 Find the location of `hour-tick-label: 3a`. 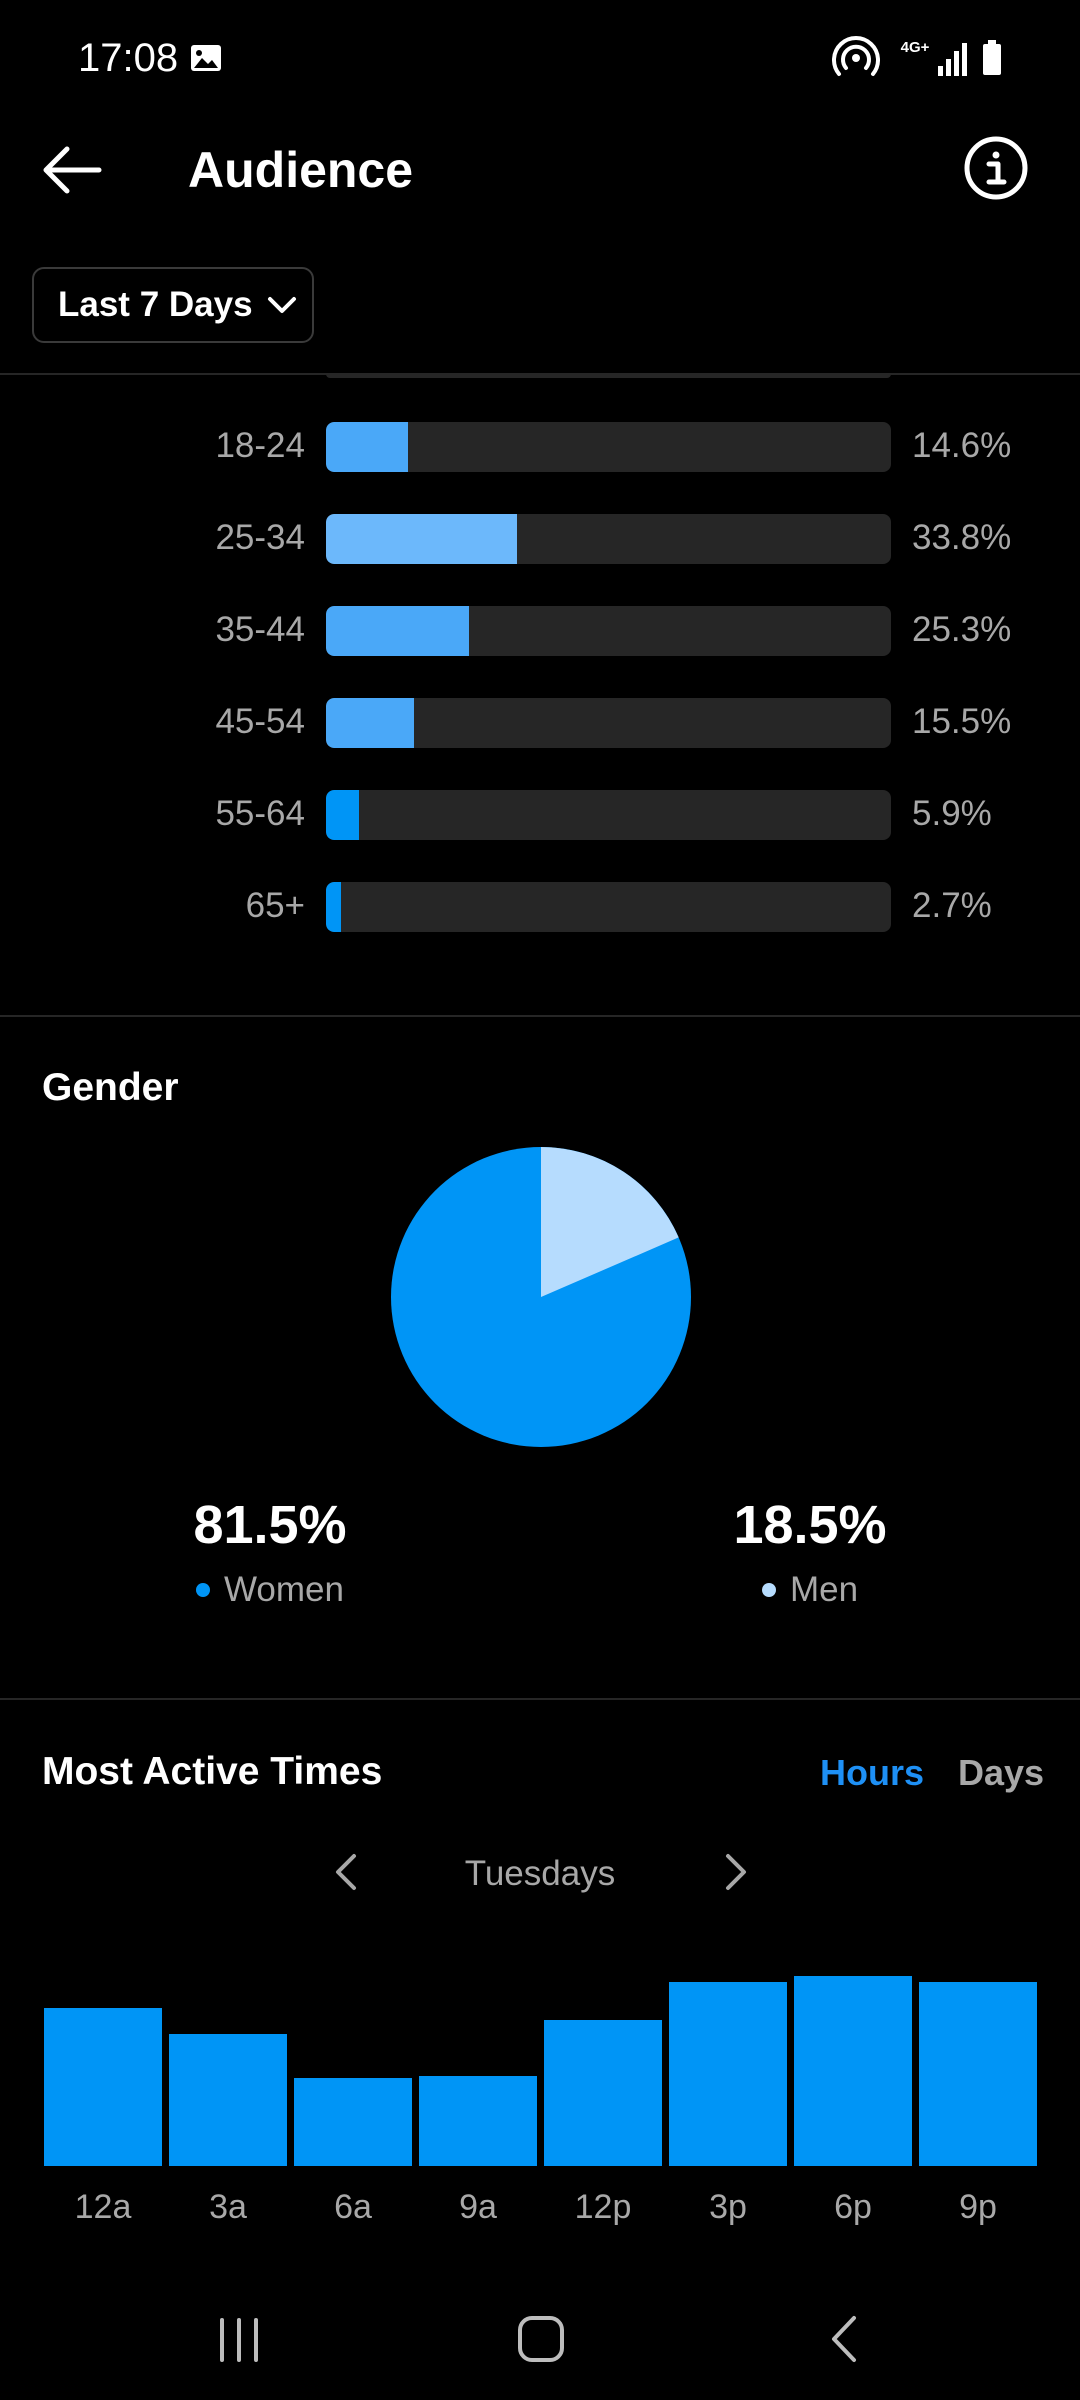

hour-tick-label: 3a is located at coordinates (228, 2207).